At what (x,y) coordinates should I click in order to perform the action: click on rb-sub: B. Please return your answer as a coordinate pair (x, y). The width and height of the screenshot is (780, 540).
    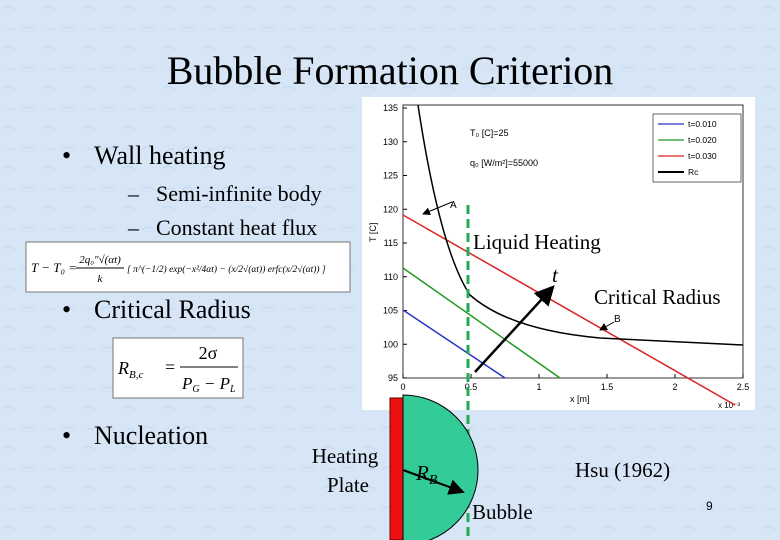
    Looking at the image, I should click on (433, 480).